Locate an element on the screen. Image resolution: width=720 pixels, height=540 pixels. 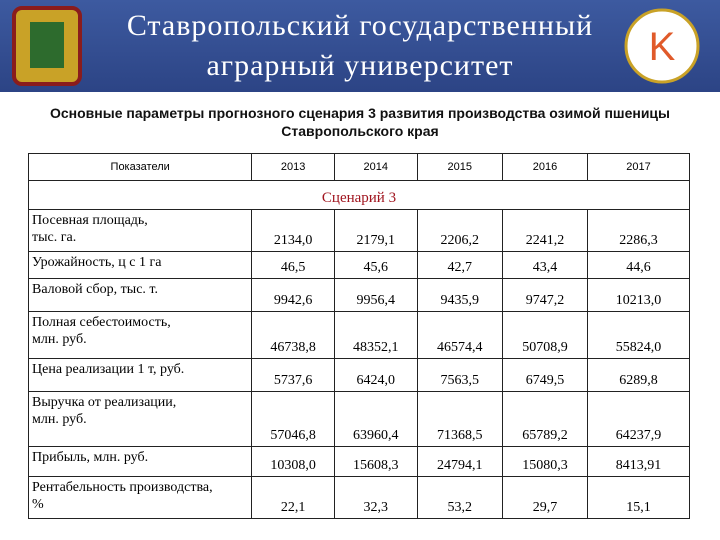
value-cell: 65789,2 is located at coordinates (545, 419).